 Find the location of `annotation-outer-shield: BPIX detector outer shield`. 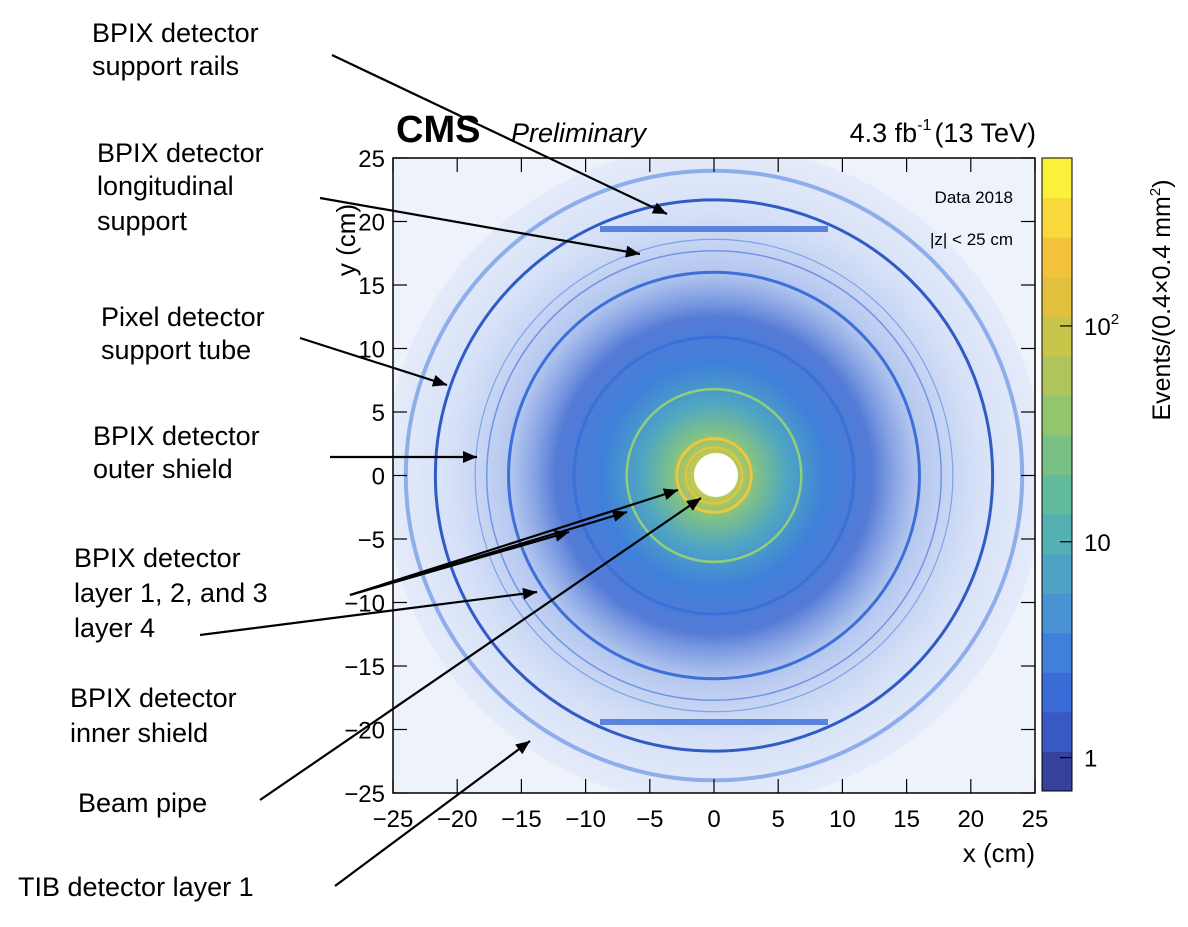

annotation-outer-shield: BPIX detector outer shield is located at coordinates (176, 452).